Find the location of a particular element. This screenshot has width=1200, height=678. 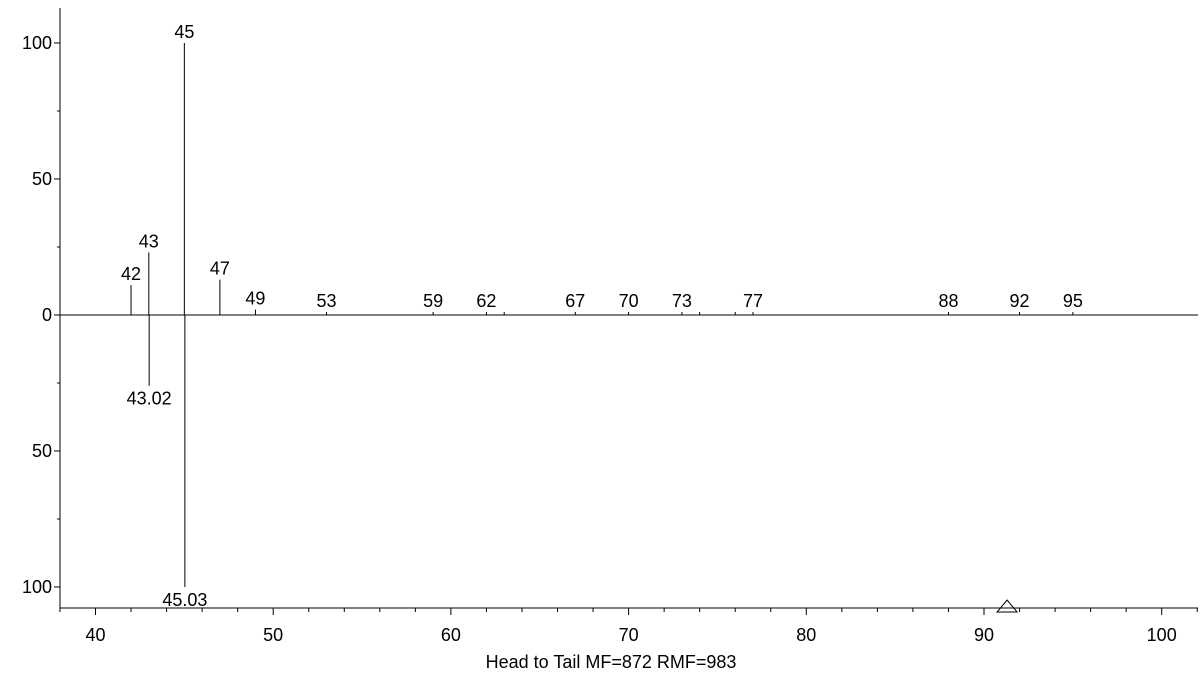

x-axis-title: Head to Tail MF=872 RMF=983 is located at coordinates (611, 662).